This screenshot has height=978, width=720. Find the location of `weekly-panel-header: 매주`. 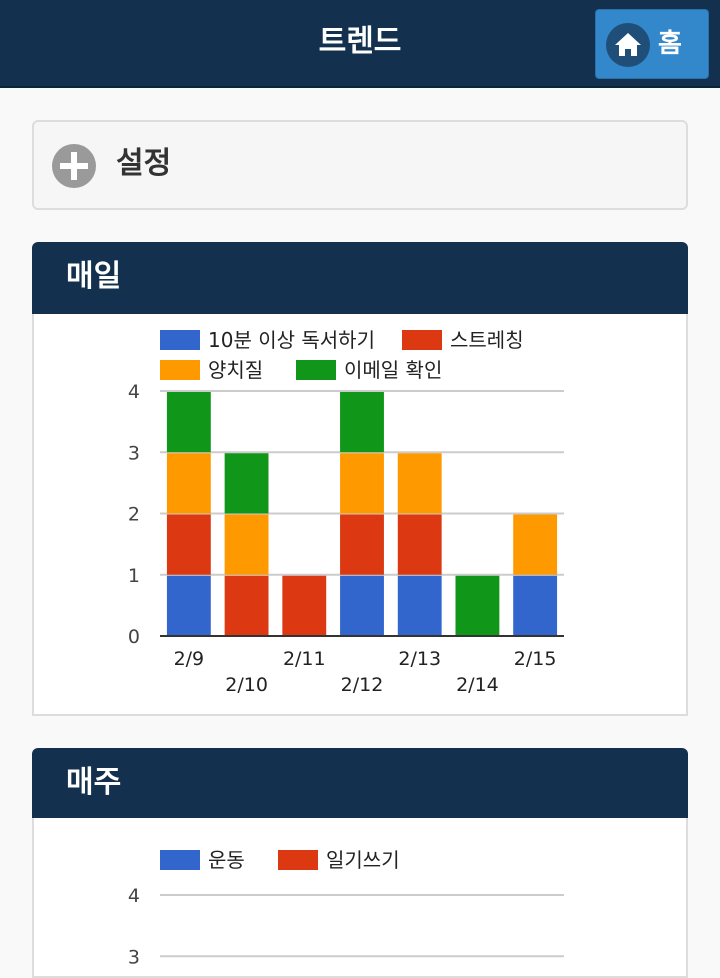

weekly-panel-header: 매주 is located at coordinates (360, 784).